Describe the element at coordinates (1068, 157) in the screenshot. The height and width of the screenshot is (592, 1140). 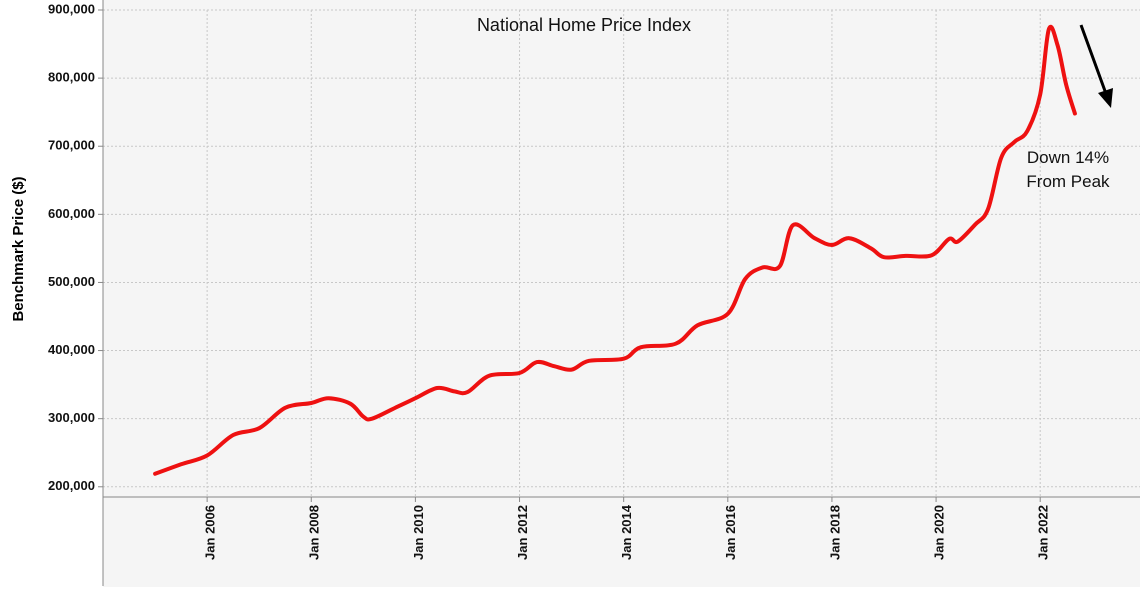
I see `annotation-line-1: Down 14%` at that location.